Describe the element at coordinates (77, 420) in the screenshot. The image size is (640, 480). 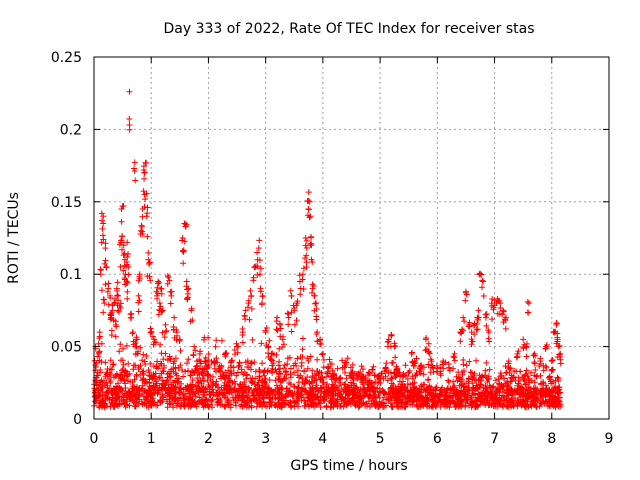
I see `y-tick-label: 0` at that location.